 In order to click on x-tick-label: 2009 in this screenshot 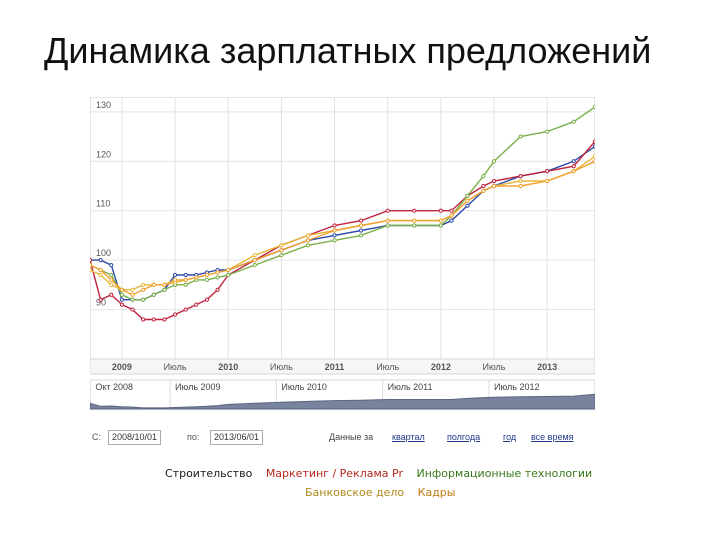, I will do `click(122, 367)`.